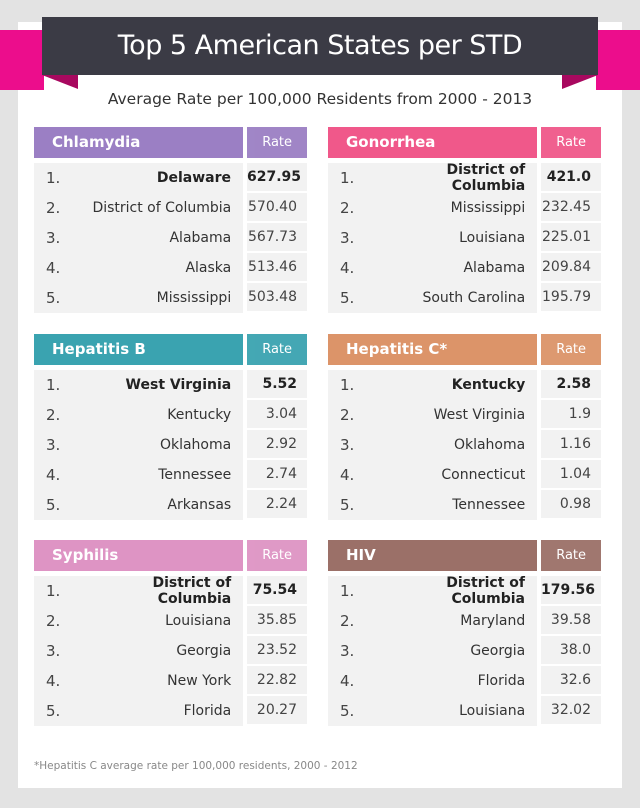 The height and width of the screenshot is (808, 640). Describe the element at coordinates (139, 298) in the screenshot. I see `state-cell: 5. Mississippi` at that location.